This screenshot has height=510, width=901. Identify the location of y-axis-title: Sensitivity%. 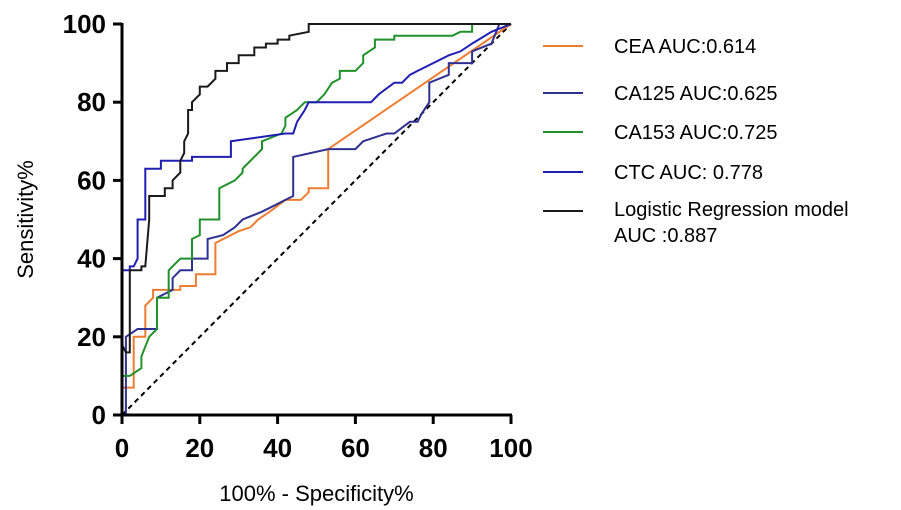
(25, 219).